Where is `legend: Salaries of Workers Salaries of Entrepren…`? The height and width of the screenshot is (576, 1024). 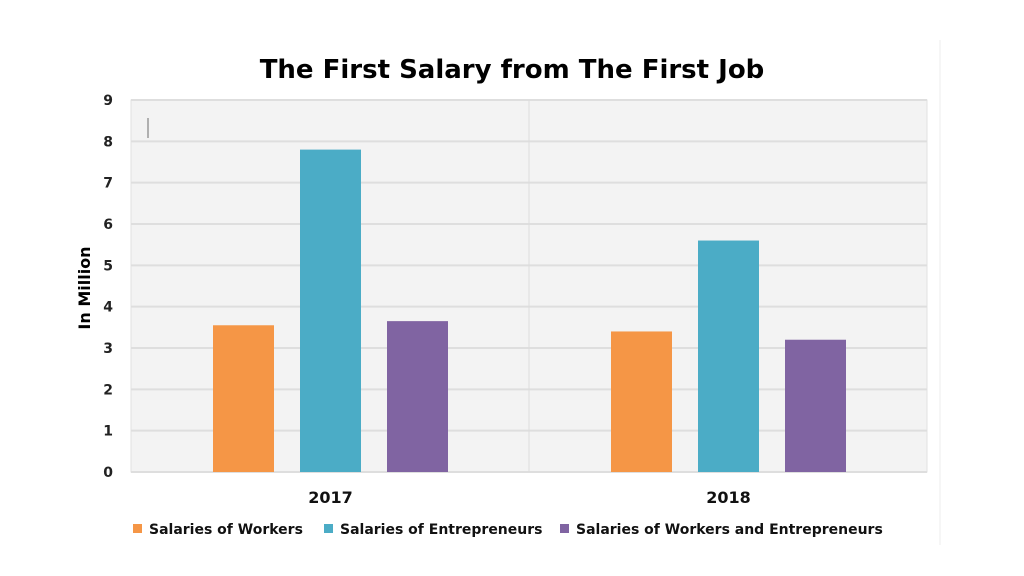
legend: Salaries of Workers Salaries of Entrepren… is located at coordinates (508, 530).